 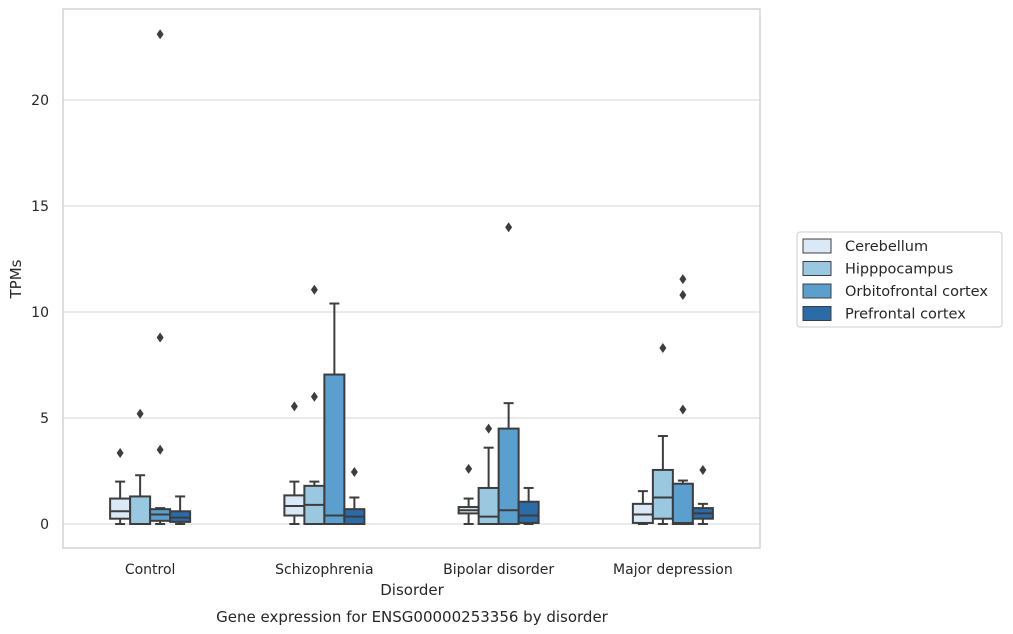 What do you see at coordinates (150, 570) in the screenshot?
I see `x-tick-label: Control` at bounding box center [150, 570].